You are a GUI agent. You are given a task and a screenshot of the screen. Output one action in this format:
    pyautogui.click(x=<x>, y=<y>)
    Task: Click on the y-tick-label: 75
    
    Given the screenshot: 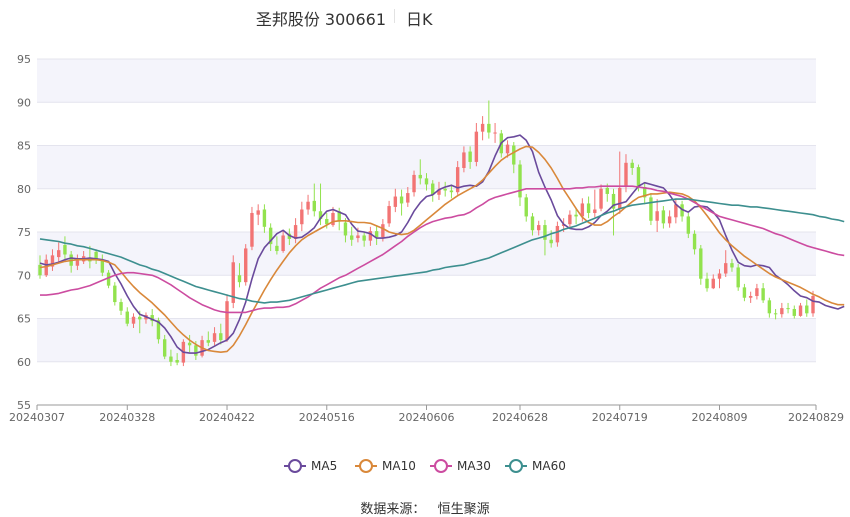 What is the action you would take?
    pyautogui.click(x=24, y=232)
    